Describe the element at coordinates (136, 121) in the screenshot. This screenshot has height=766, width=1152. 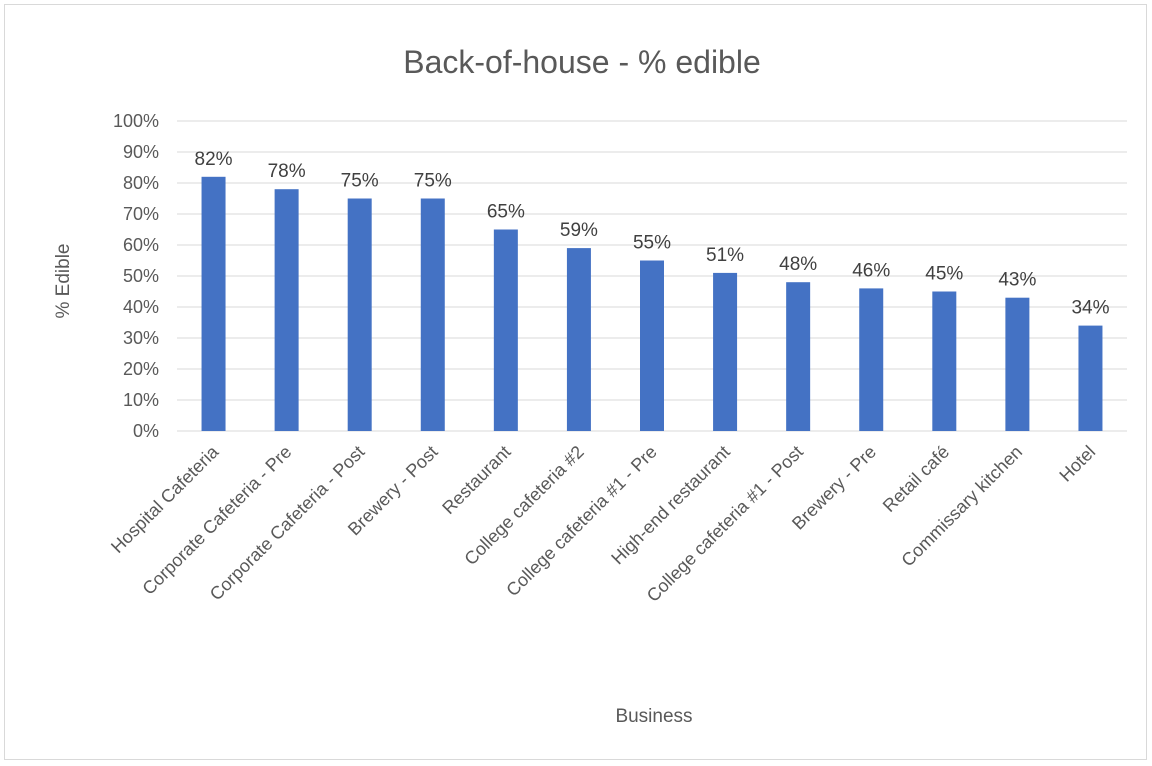
I see `y-tick-label: 100%` at that location.